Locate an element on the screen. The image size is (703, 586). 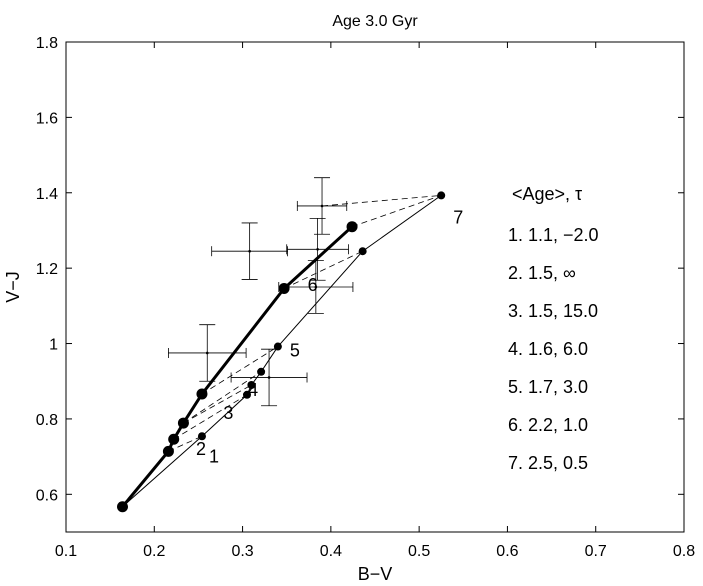
y-tick-label: 1.2 is located at coordinates (47, 269).